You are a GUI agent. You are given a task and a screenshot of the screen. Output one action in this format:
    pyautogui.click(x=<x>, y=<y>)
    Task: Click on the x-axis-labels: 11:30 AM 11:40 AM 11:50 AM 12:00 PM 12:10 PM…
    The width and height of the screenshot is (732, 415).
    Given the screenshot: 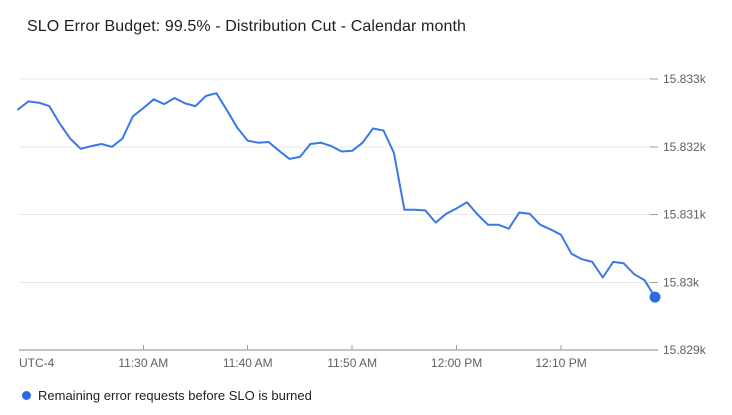 What is the action you would take?
    pyautogui.click(x=303, y=363)
    